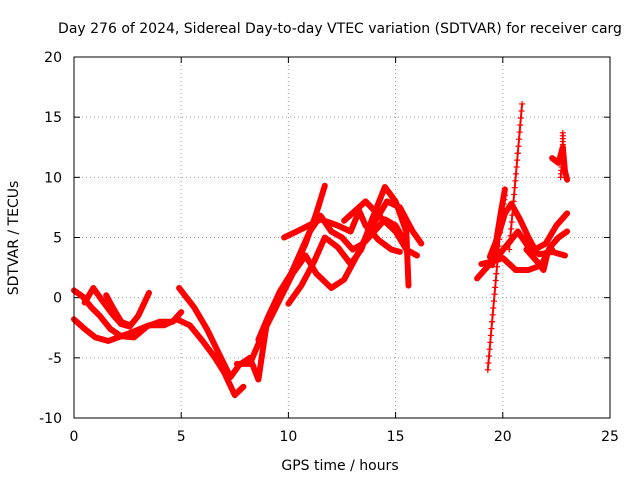 This screenshot has height=480, width=640. I want to click on series-sat-i, so click(342, 231).